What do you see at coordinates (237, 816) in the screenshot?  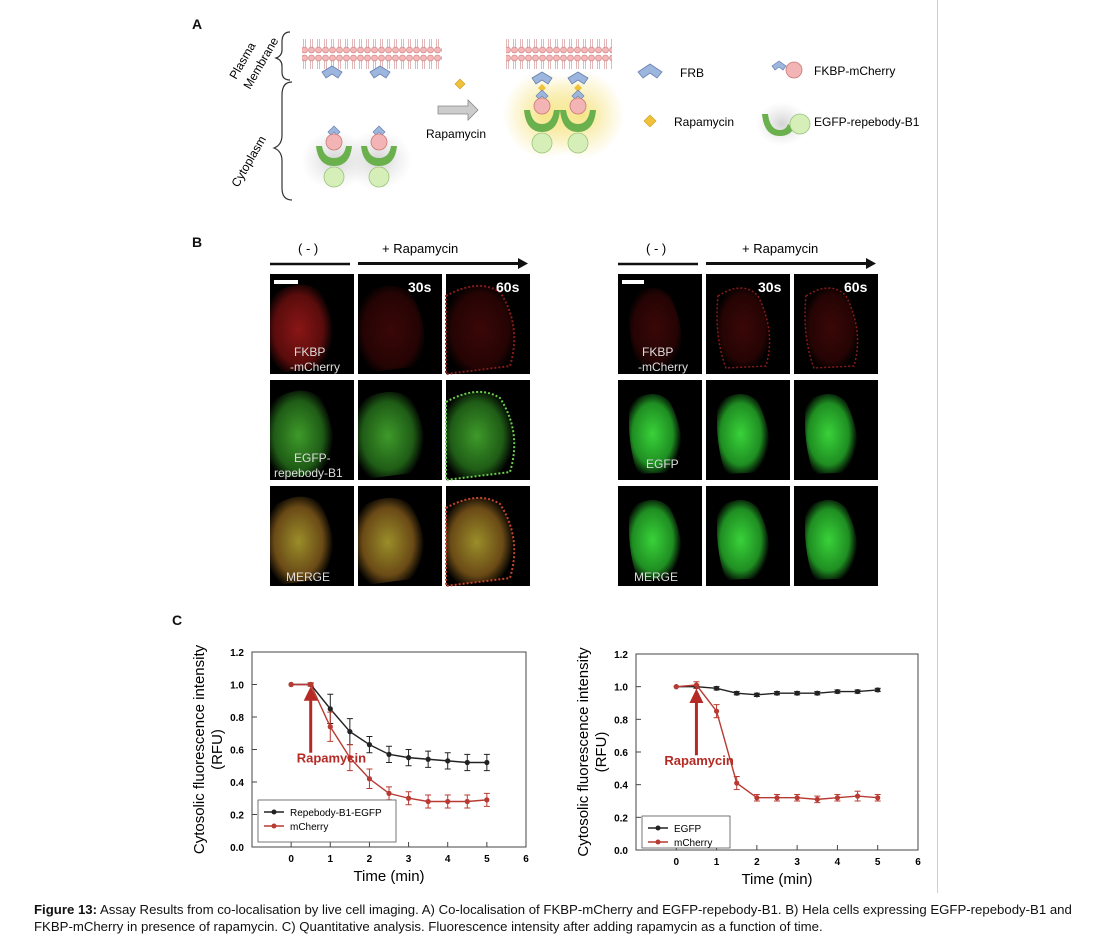 I see `y-tick-label: 0.2` at bounding box center [237, 816].